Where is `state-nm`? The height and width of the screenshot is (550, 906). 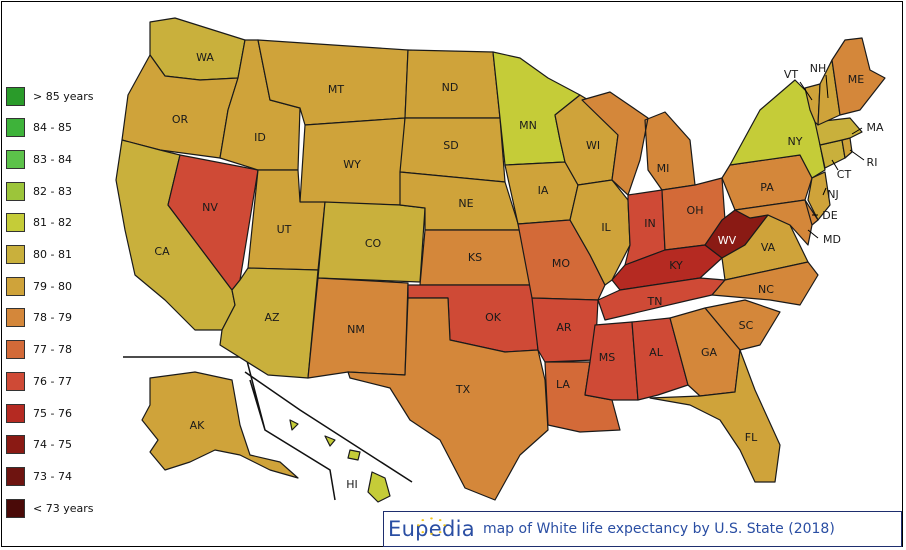 state-nm is located at coordinates (358, 328).